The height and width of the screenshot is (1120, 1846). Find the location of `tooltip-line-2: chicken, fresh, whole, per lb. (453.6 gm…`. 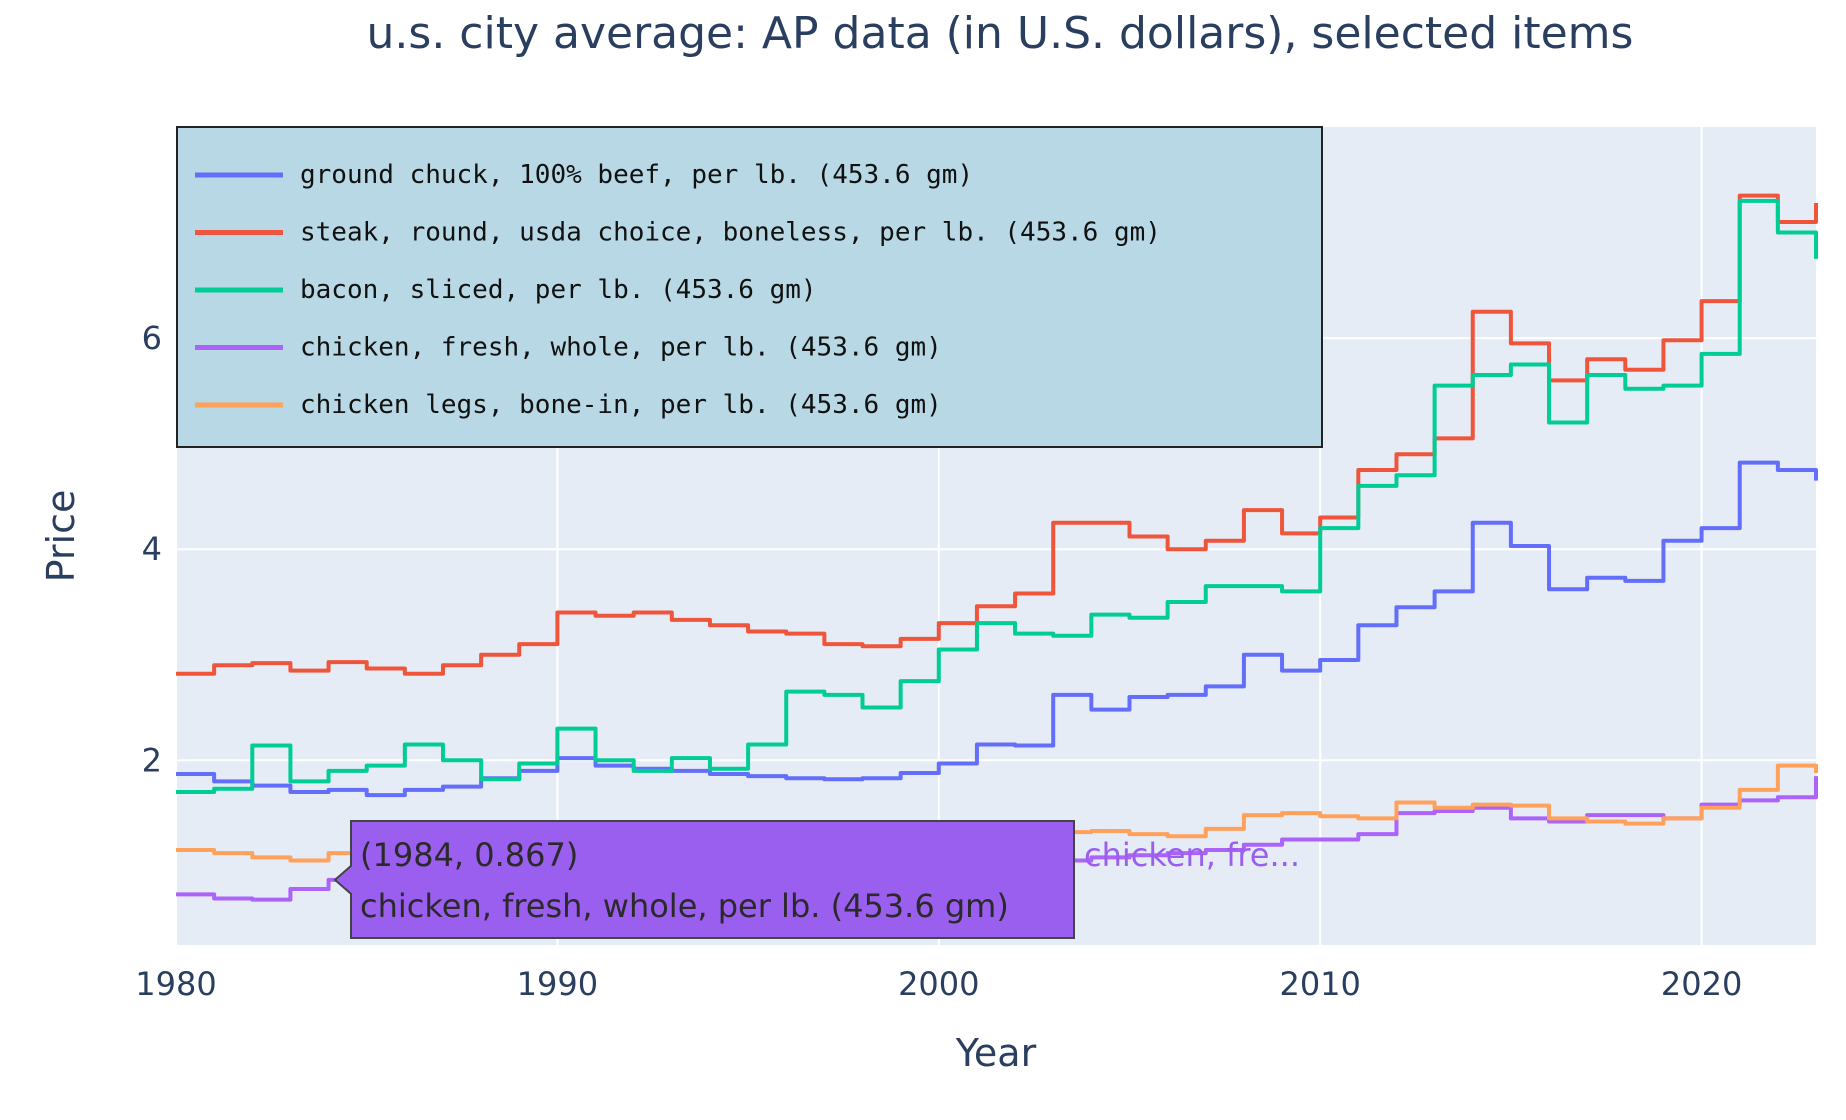

tooltip-line-2: chicken, fresh, whole, per lb. (453.6 gm… is located at coordinates (684, 906).